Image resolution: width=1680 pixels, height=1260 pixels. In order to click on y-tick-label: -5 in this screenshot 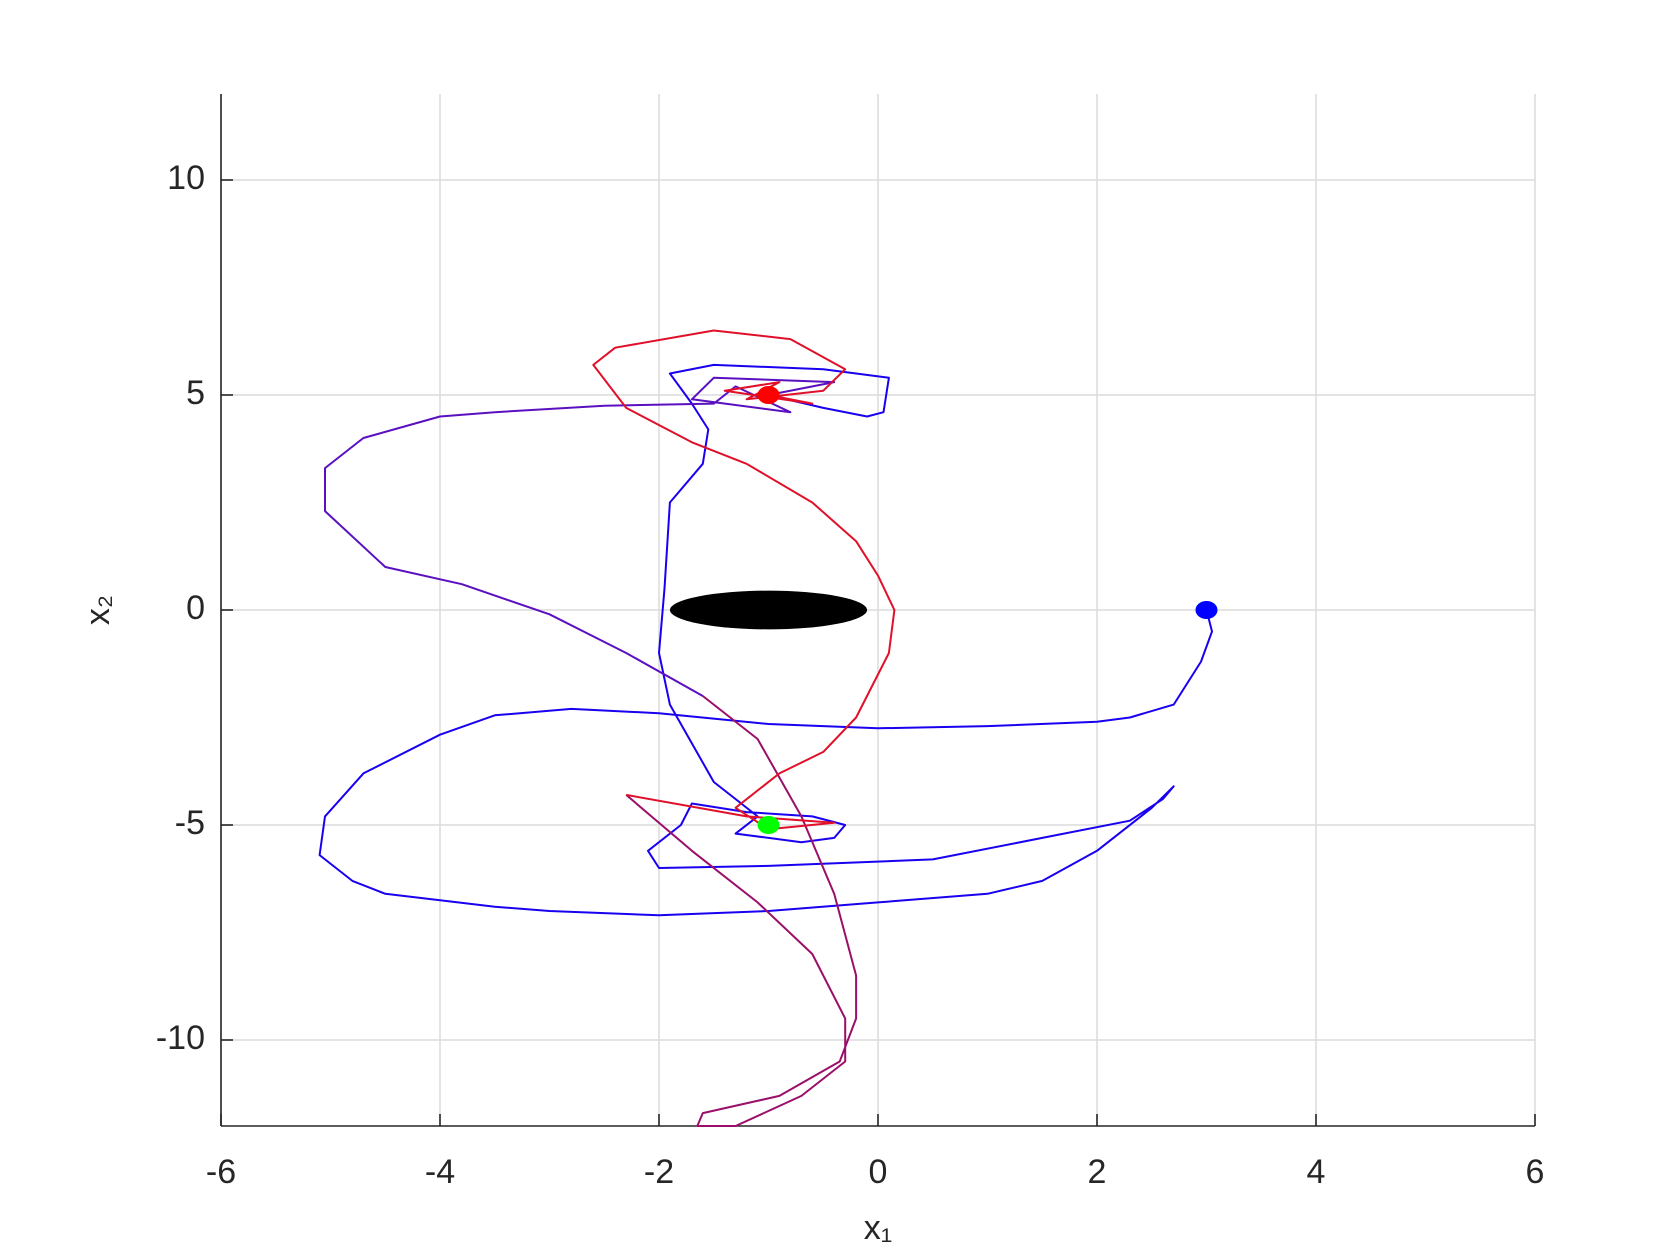, I will do `click(190, 823)`.